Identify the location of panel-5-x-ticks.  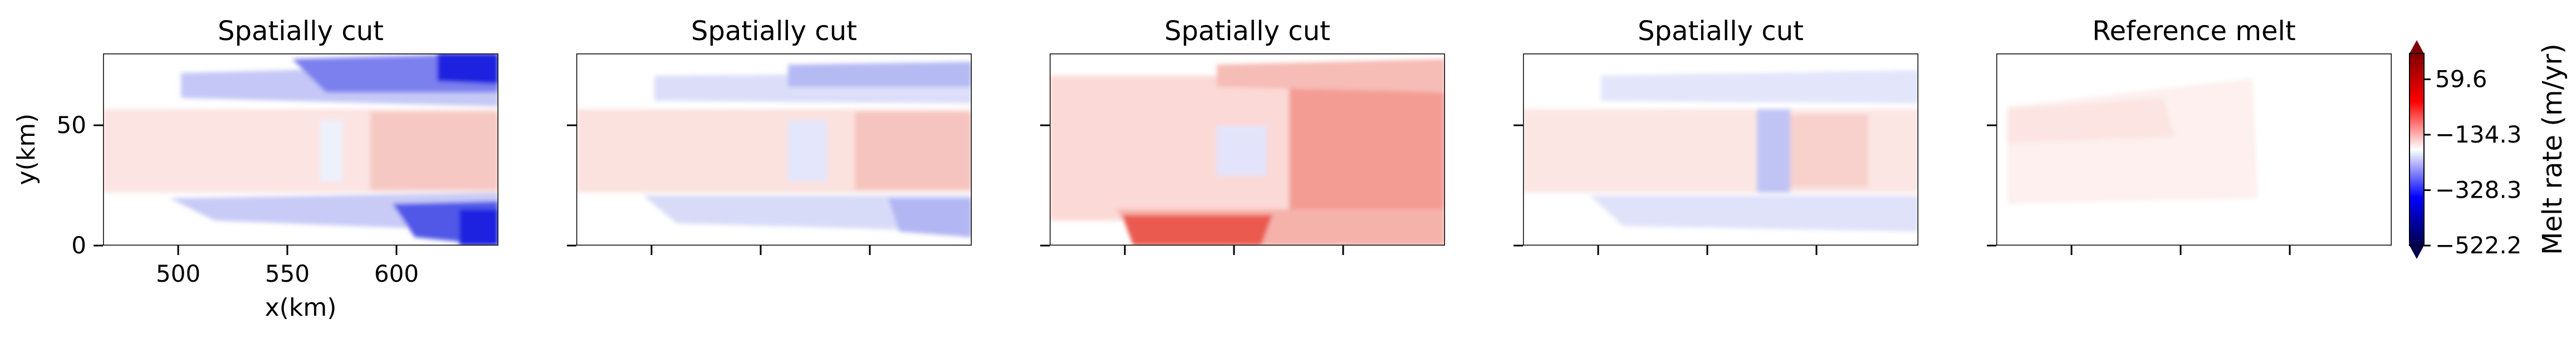
(2180, 250).